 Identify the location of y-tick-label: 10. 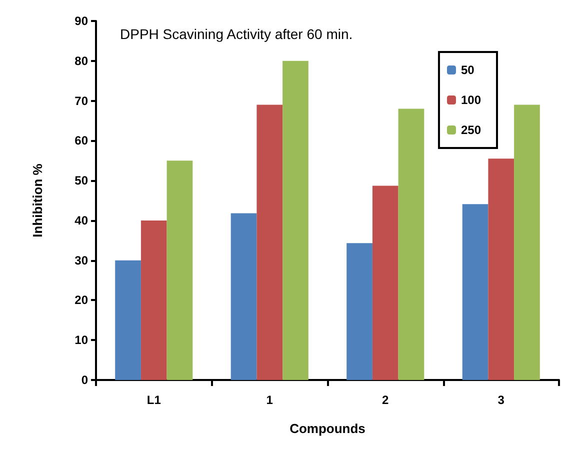
(81, 340).